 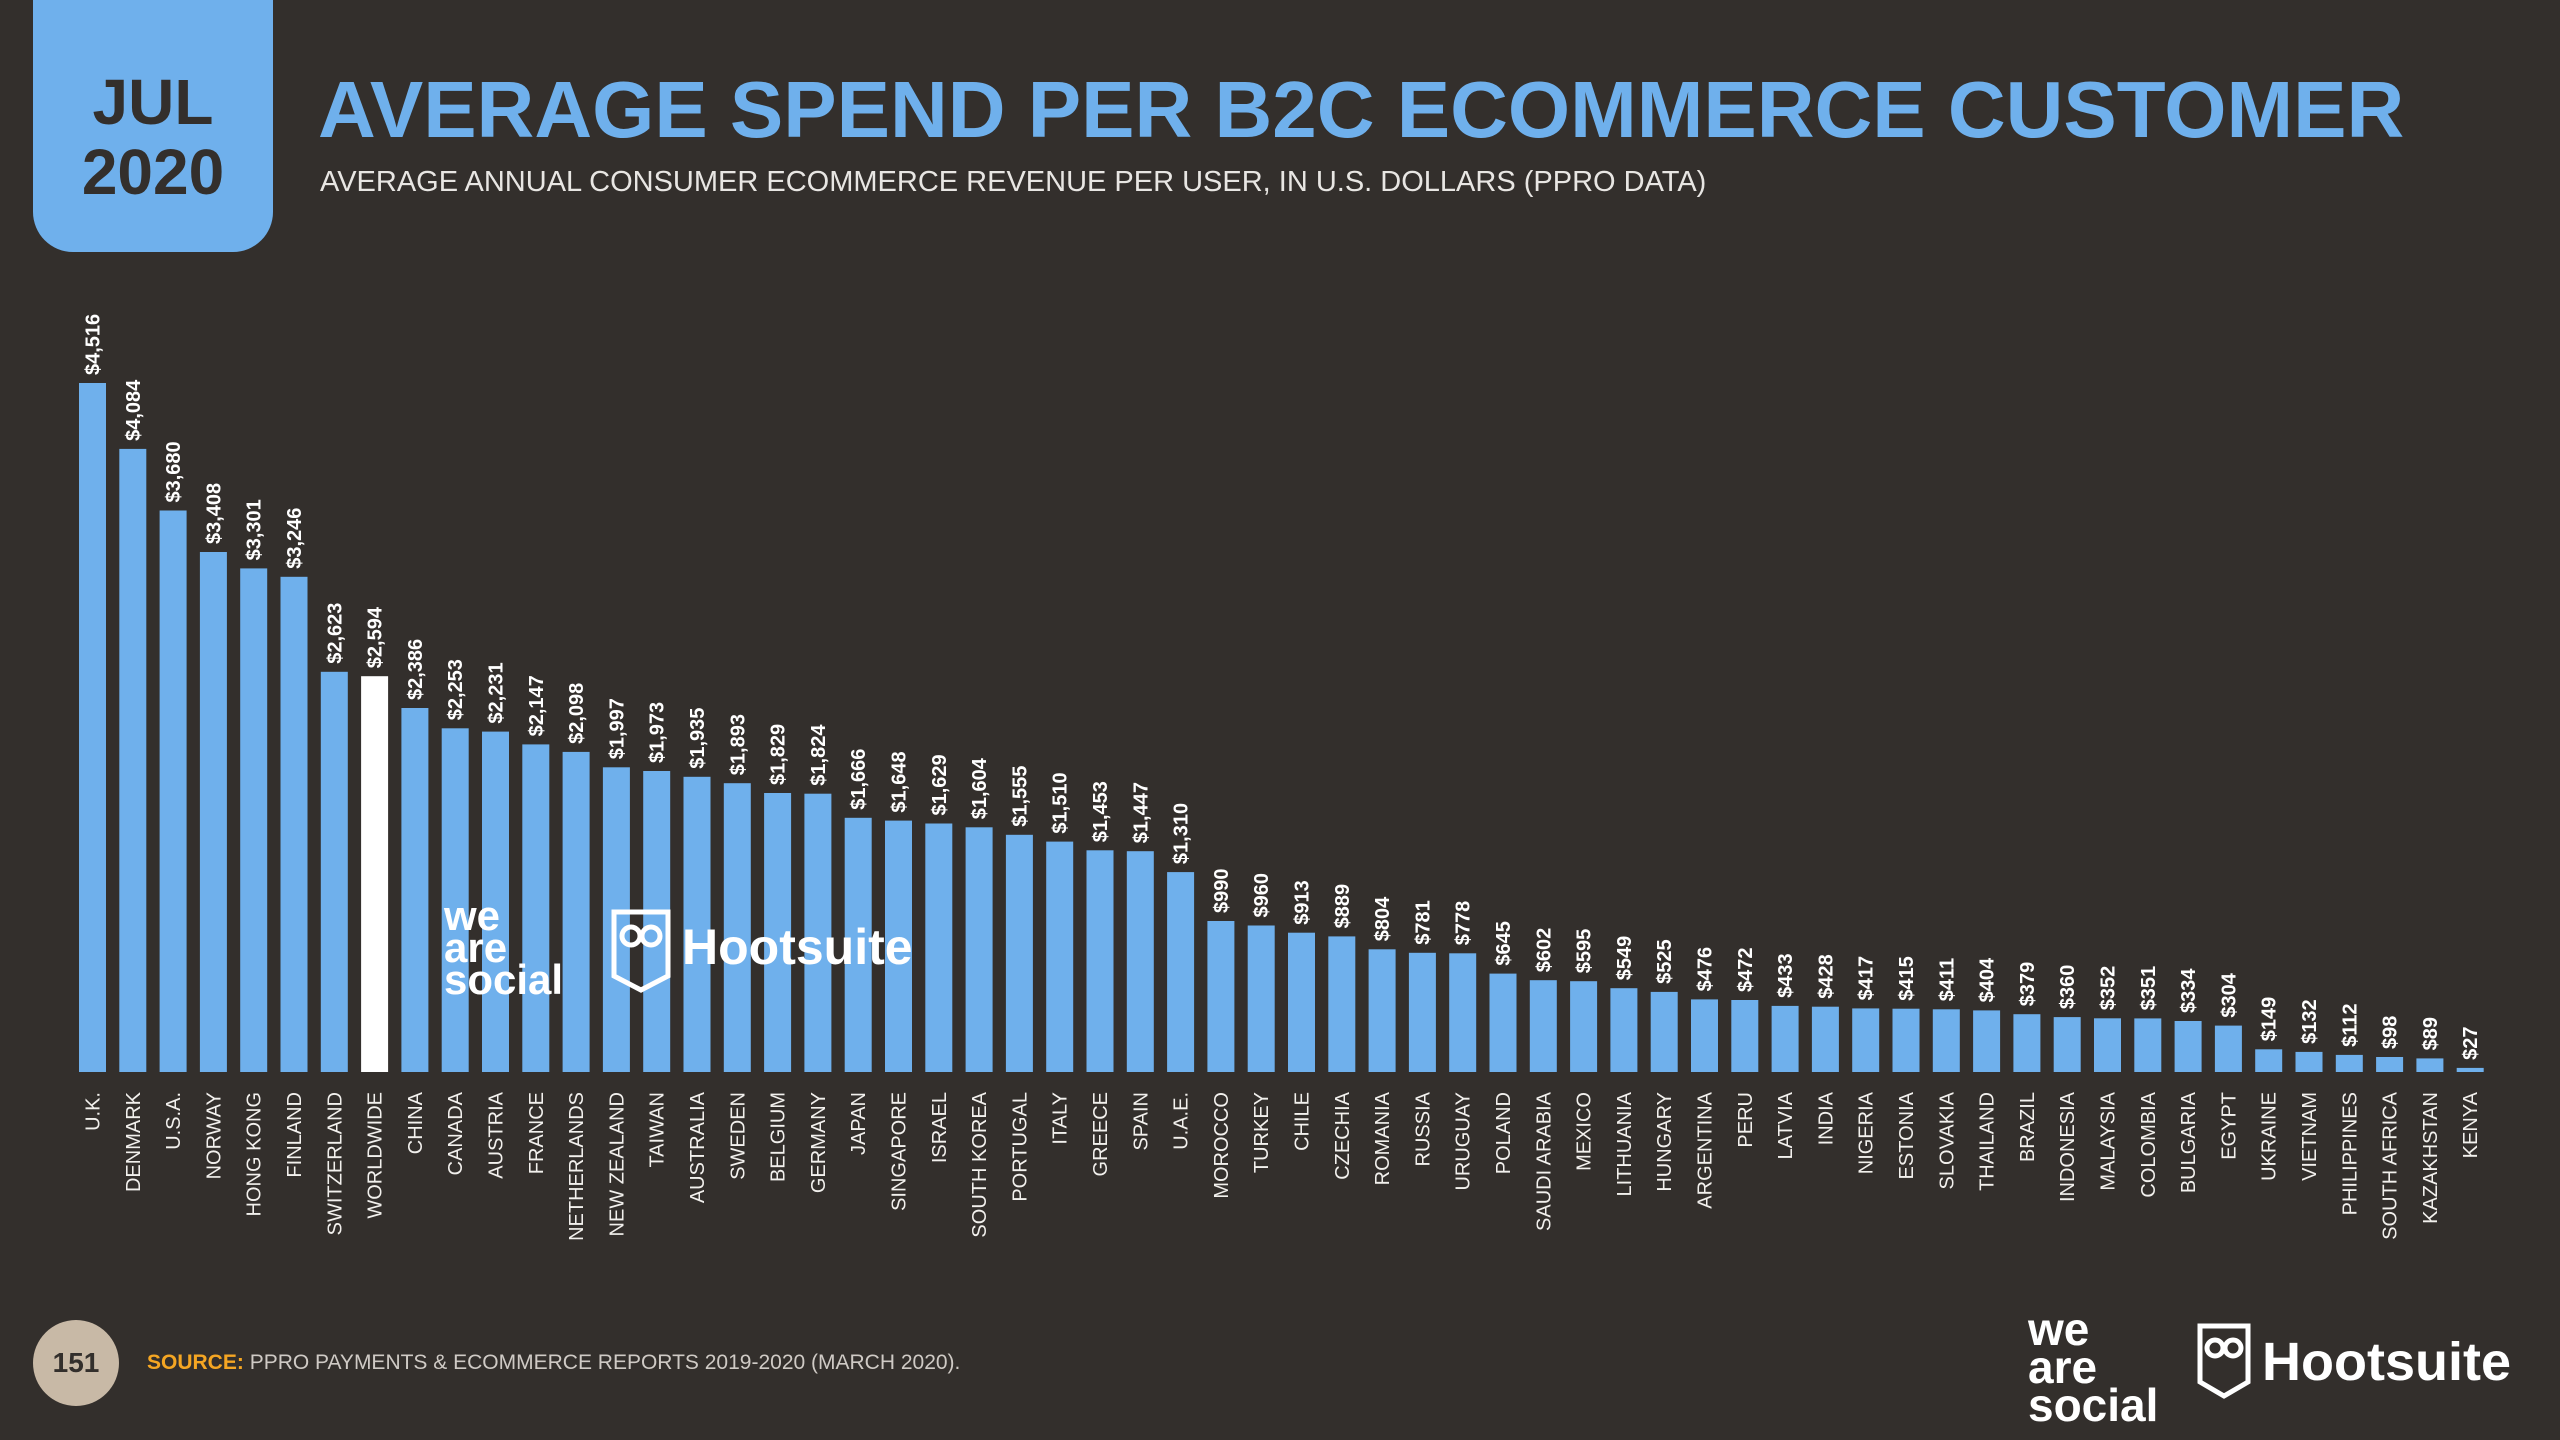 What do you see at coordinates (1303, 902) in the screenshot?
I see `value-label: $913` at bounding box center [1303, 902].